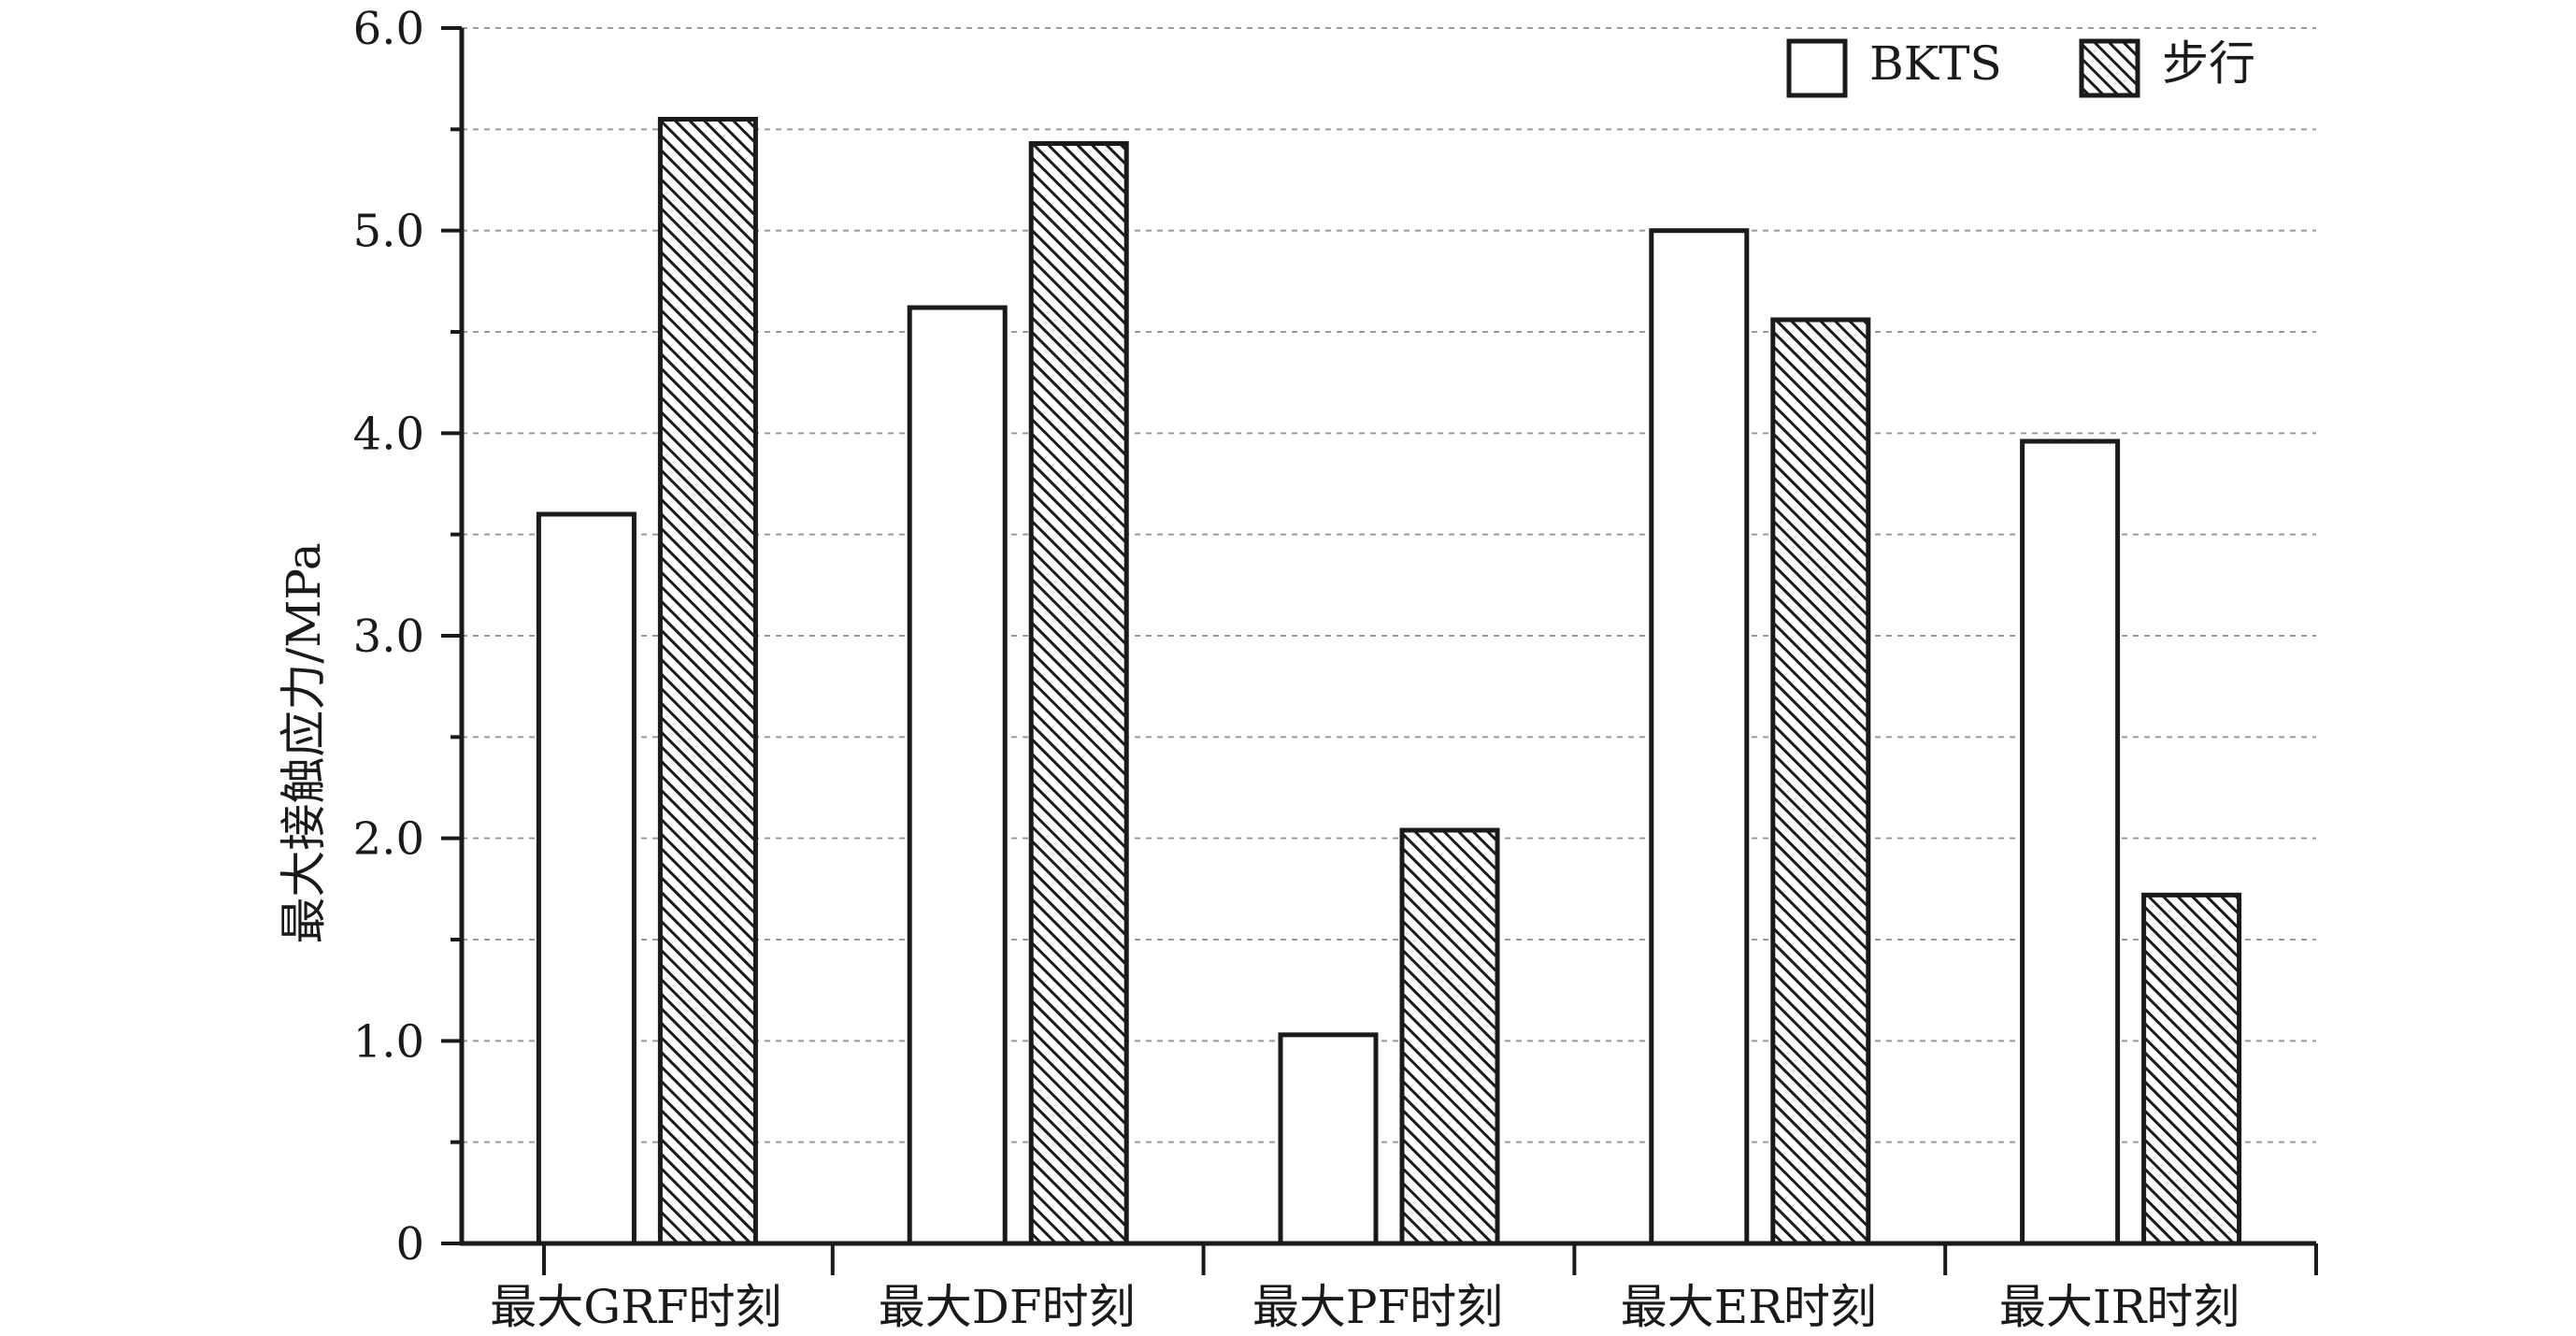 The image size is (2576, 1336). What do you see at coordinates (2119, 1306) in the screenshot?
I see `x-tick-label: 最大IR时刻` at bounding box center [2119, 1306].